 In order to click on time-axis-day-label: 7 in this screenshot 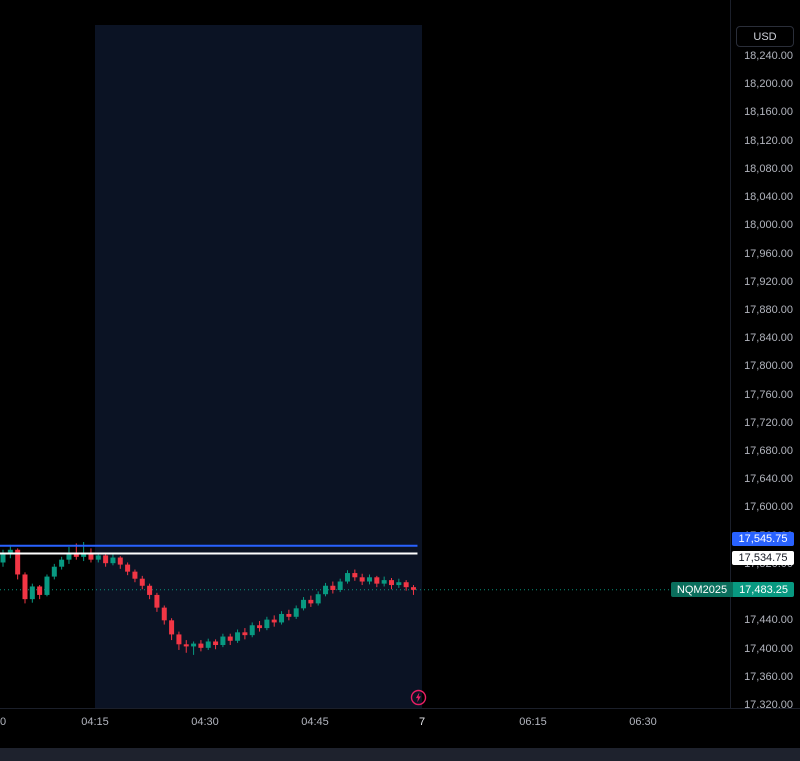, I will do `click(422, 722)`.